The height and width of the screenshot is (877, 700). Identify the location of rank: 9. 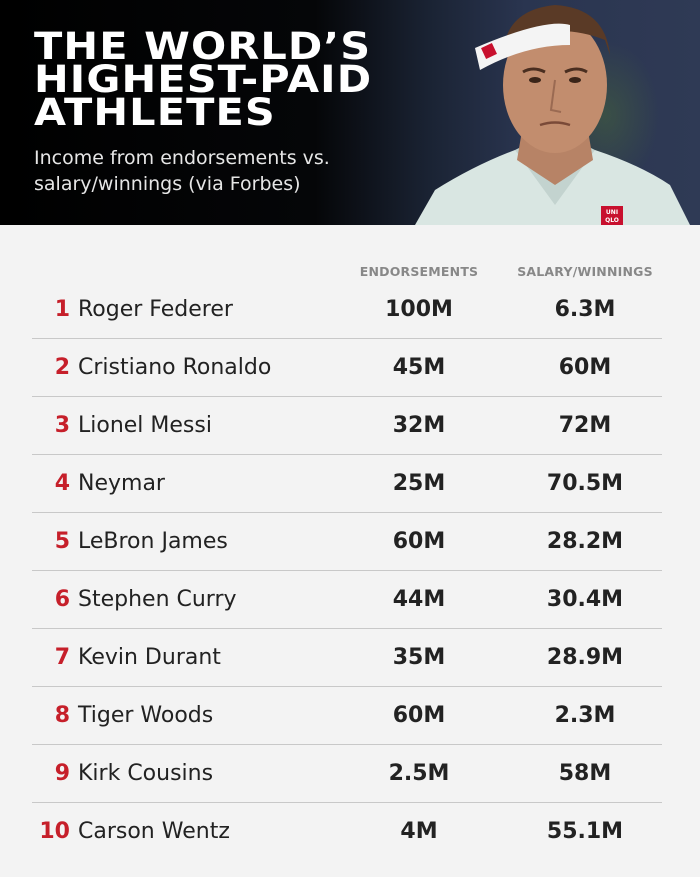
(62, 773).